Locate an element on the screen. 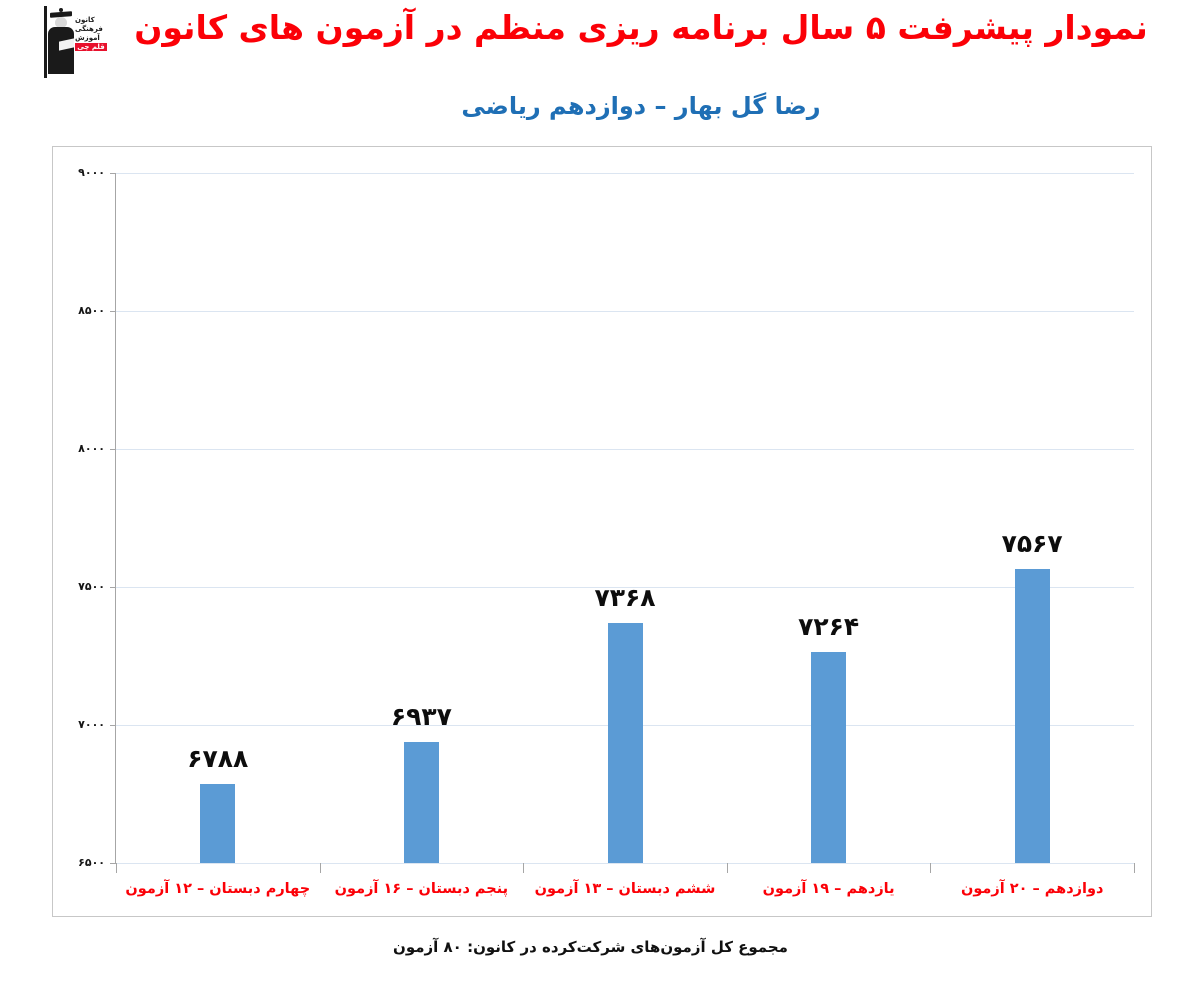 The height and width of the screenshot is (992, 1181). cap-button-icon is located at coordinates (61, 10).